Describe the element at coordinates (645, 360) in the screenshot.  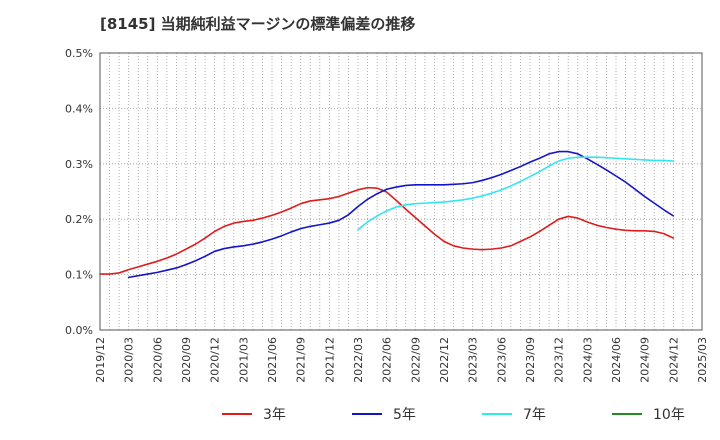
I see `x-tick-label: 2024/09` at that location.